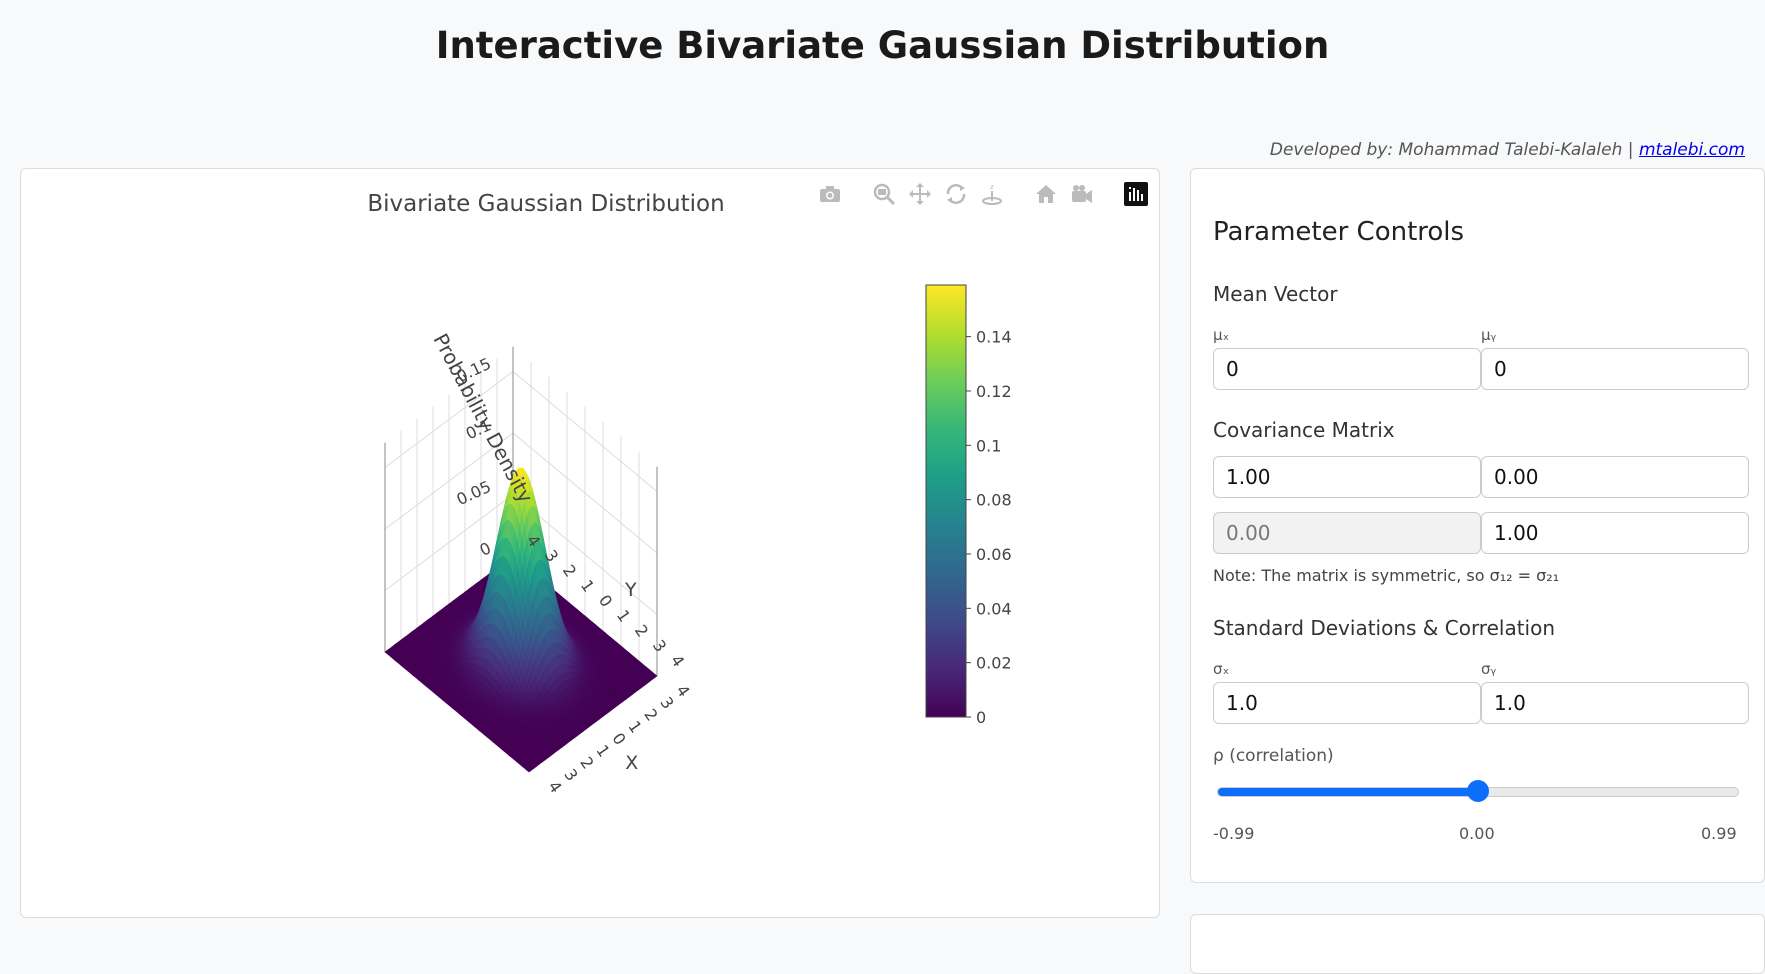 This screenshot has height=974, width=1765. What do you see at coordinates (1233, 833) in the screenshot?
I see `rho-min-label: -0.99` at bounding box center [1233, 833].